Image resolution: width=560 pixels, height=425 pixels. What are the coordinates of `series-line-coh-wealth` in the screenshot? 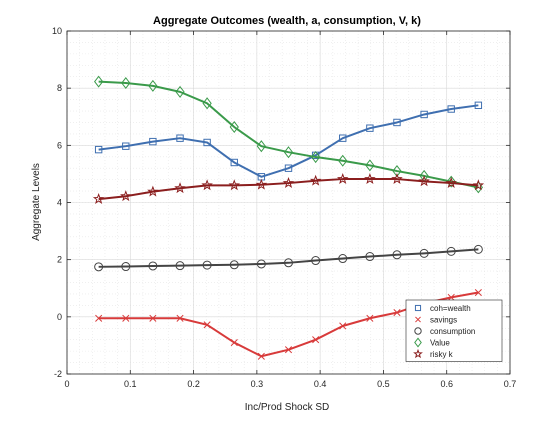 It's located at (288, 141).